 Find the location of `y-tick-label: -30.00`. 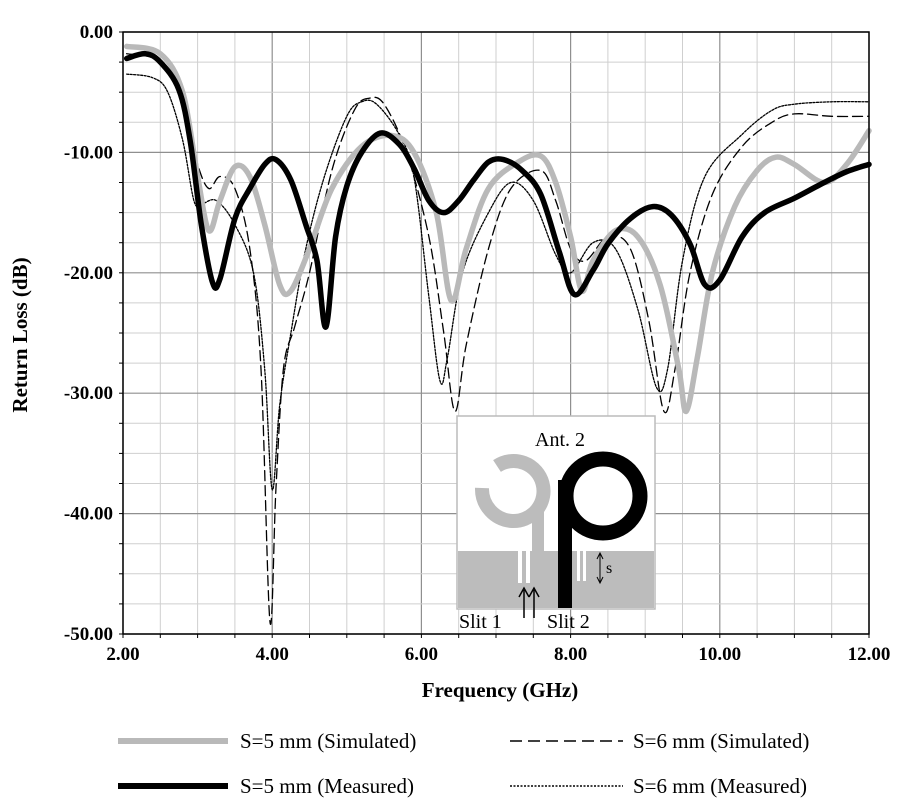

y-tick-label: -30.00 is located at coordinates (88, 393).